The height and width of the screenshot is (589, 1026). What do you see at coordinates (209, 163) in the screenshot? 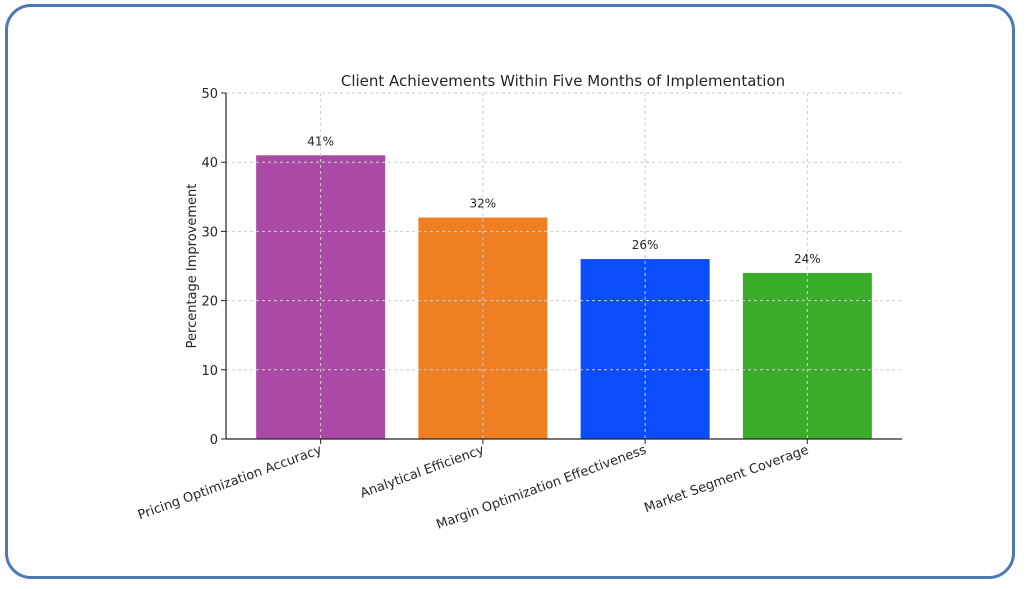
I see `y-tick-label: 40` at bounding box center [209, 163].